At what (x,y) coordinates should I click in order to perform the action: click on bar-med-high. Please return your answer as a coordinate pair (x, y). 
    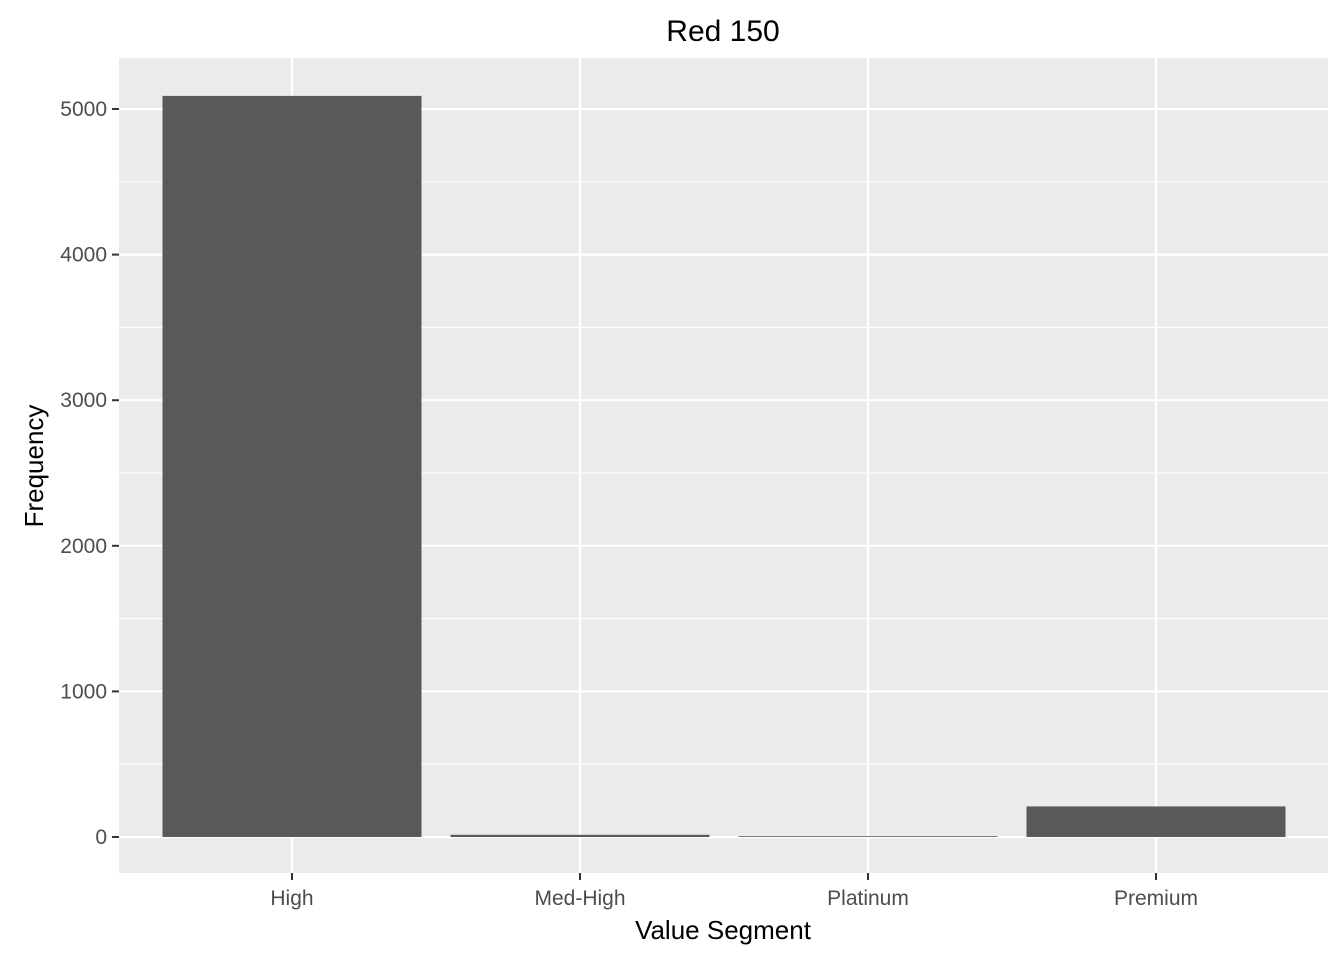
    Looking at the image, I should click on (580, 835).